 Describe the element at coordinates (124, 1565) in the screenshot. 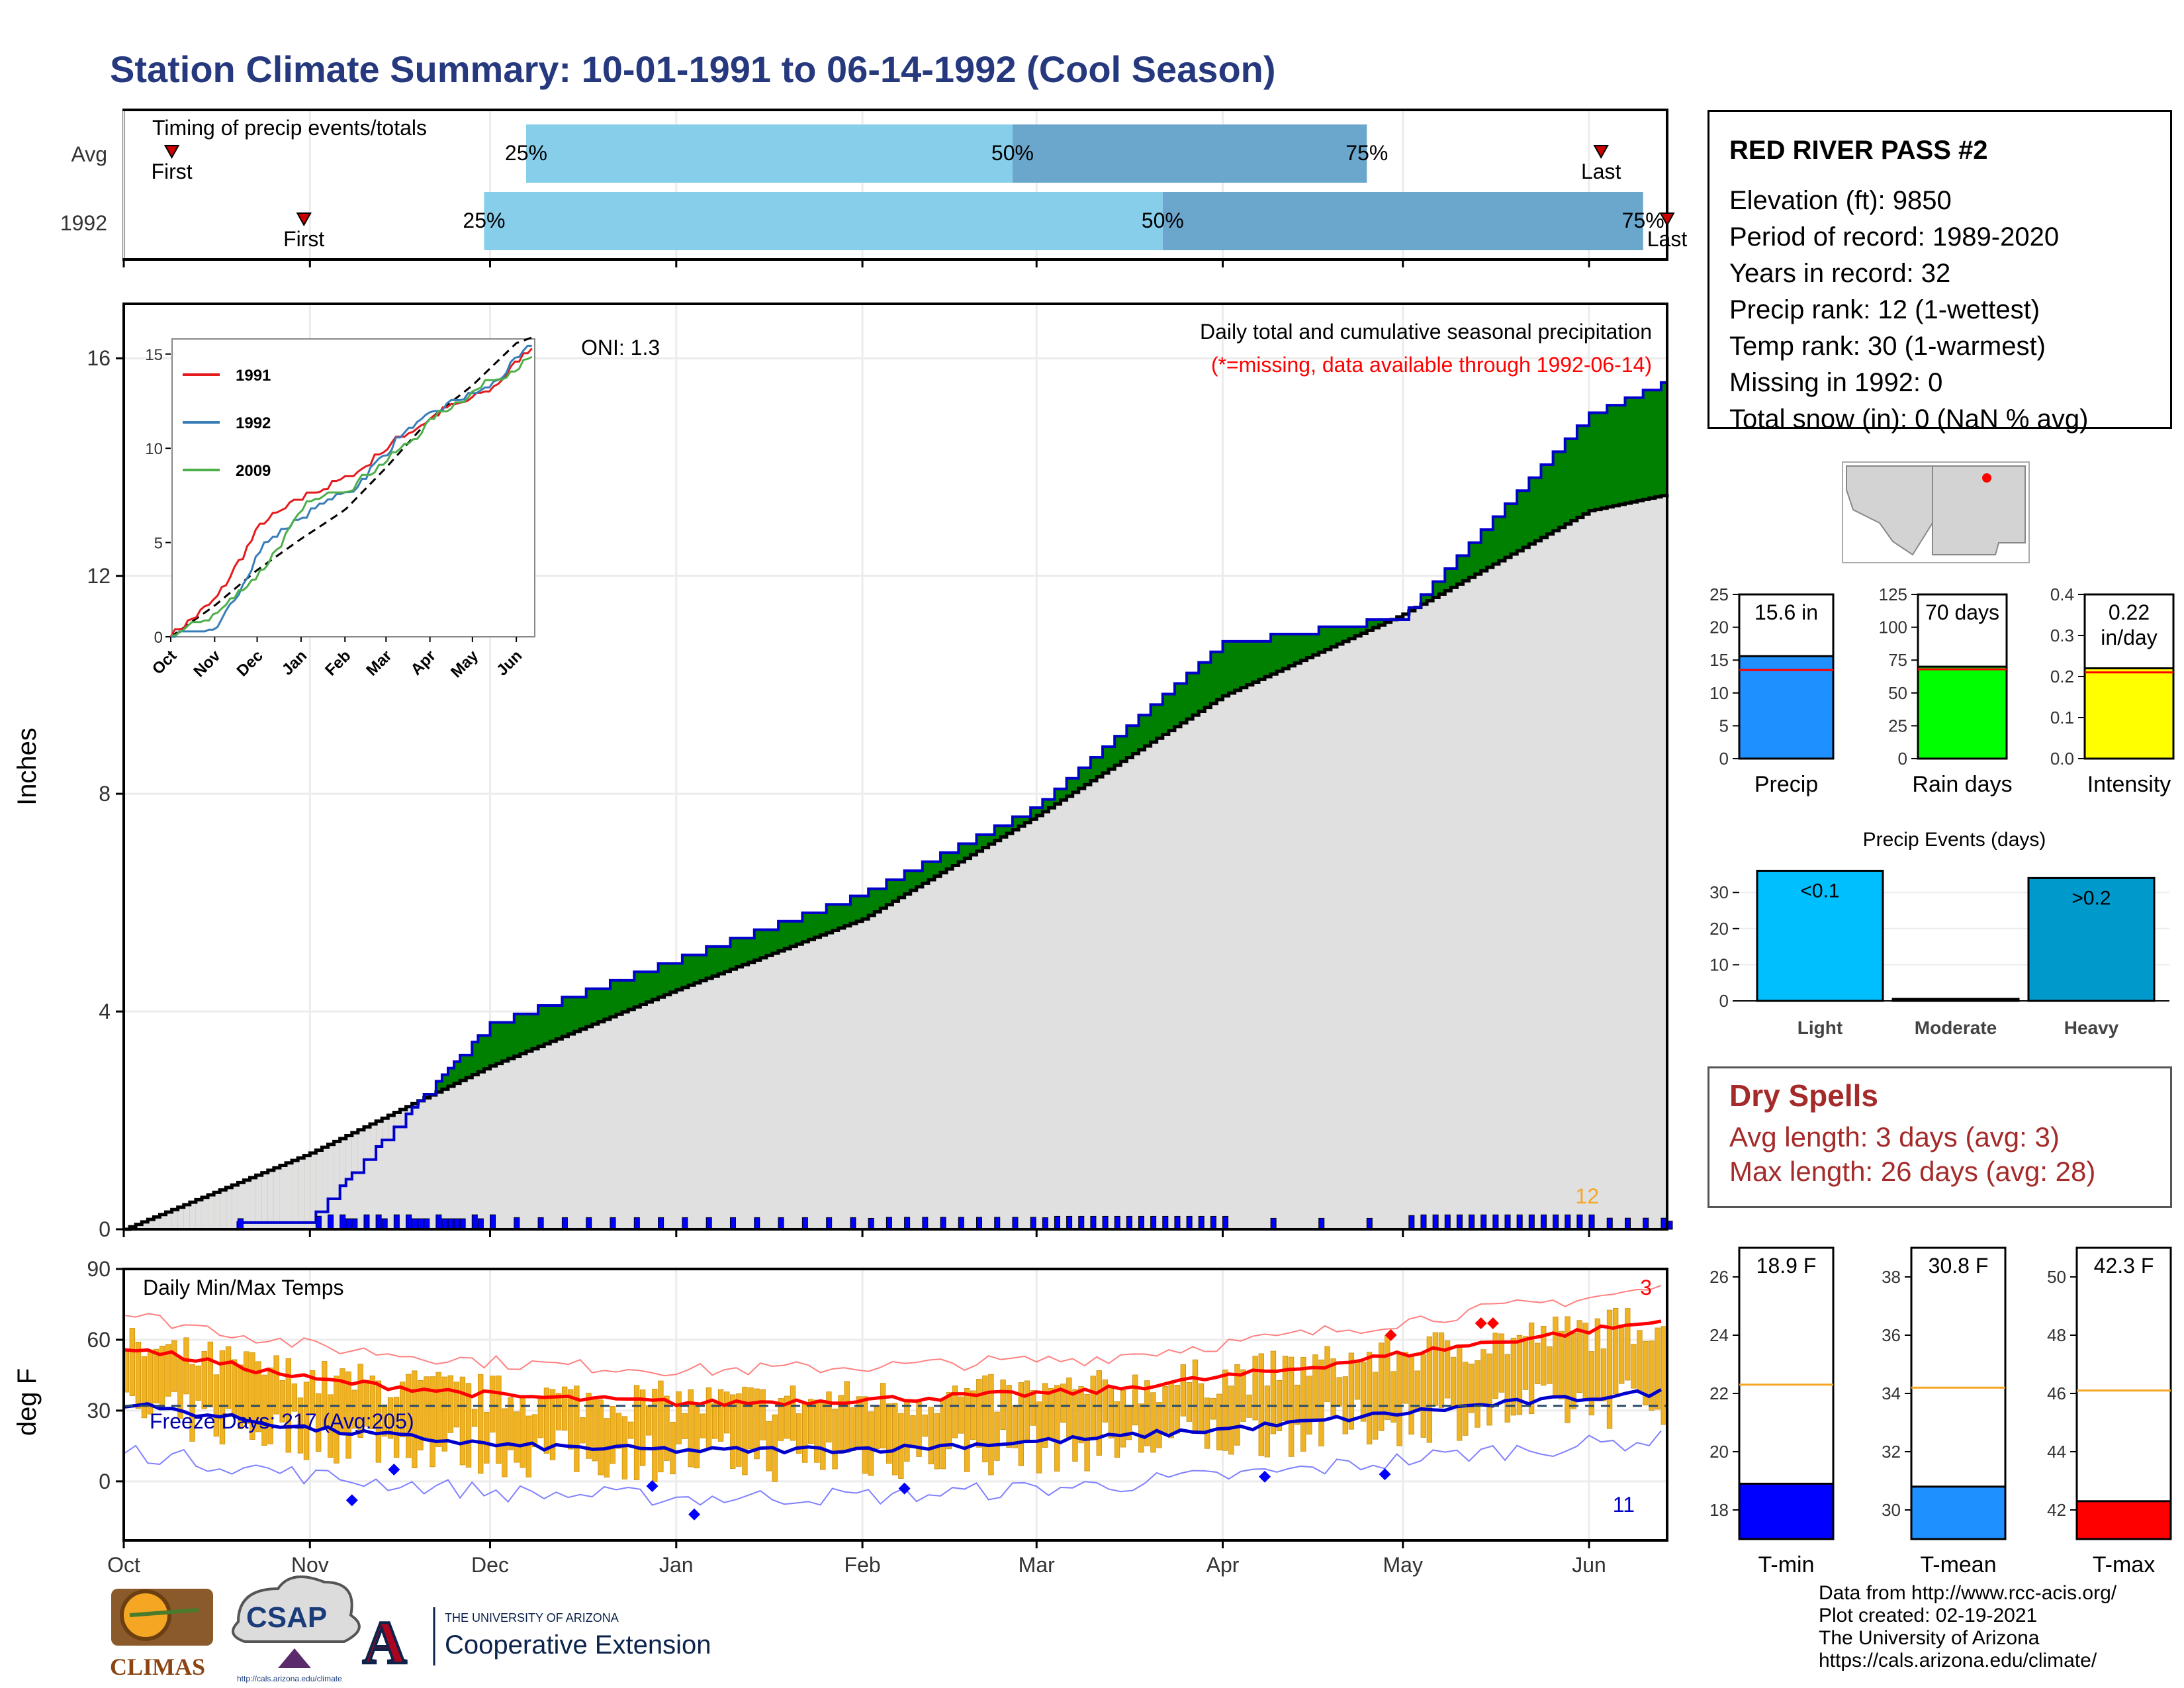

I see `temp-xtick-label: Oct` at that location.